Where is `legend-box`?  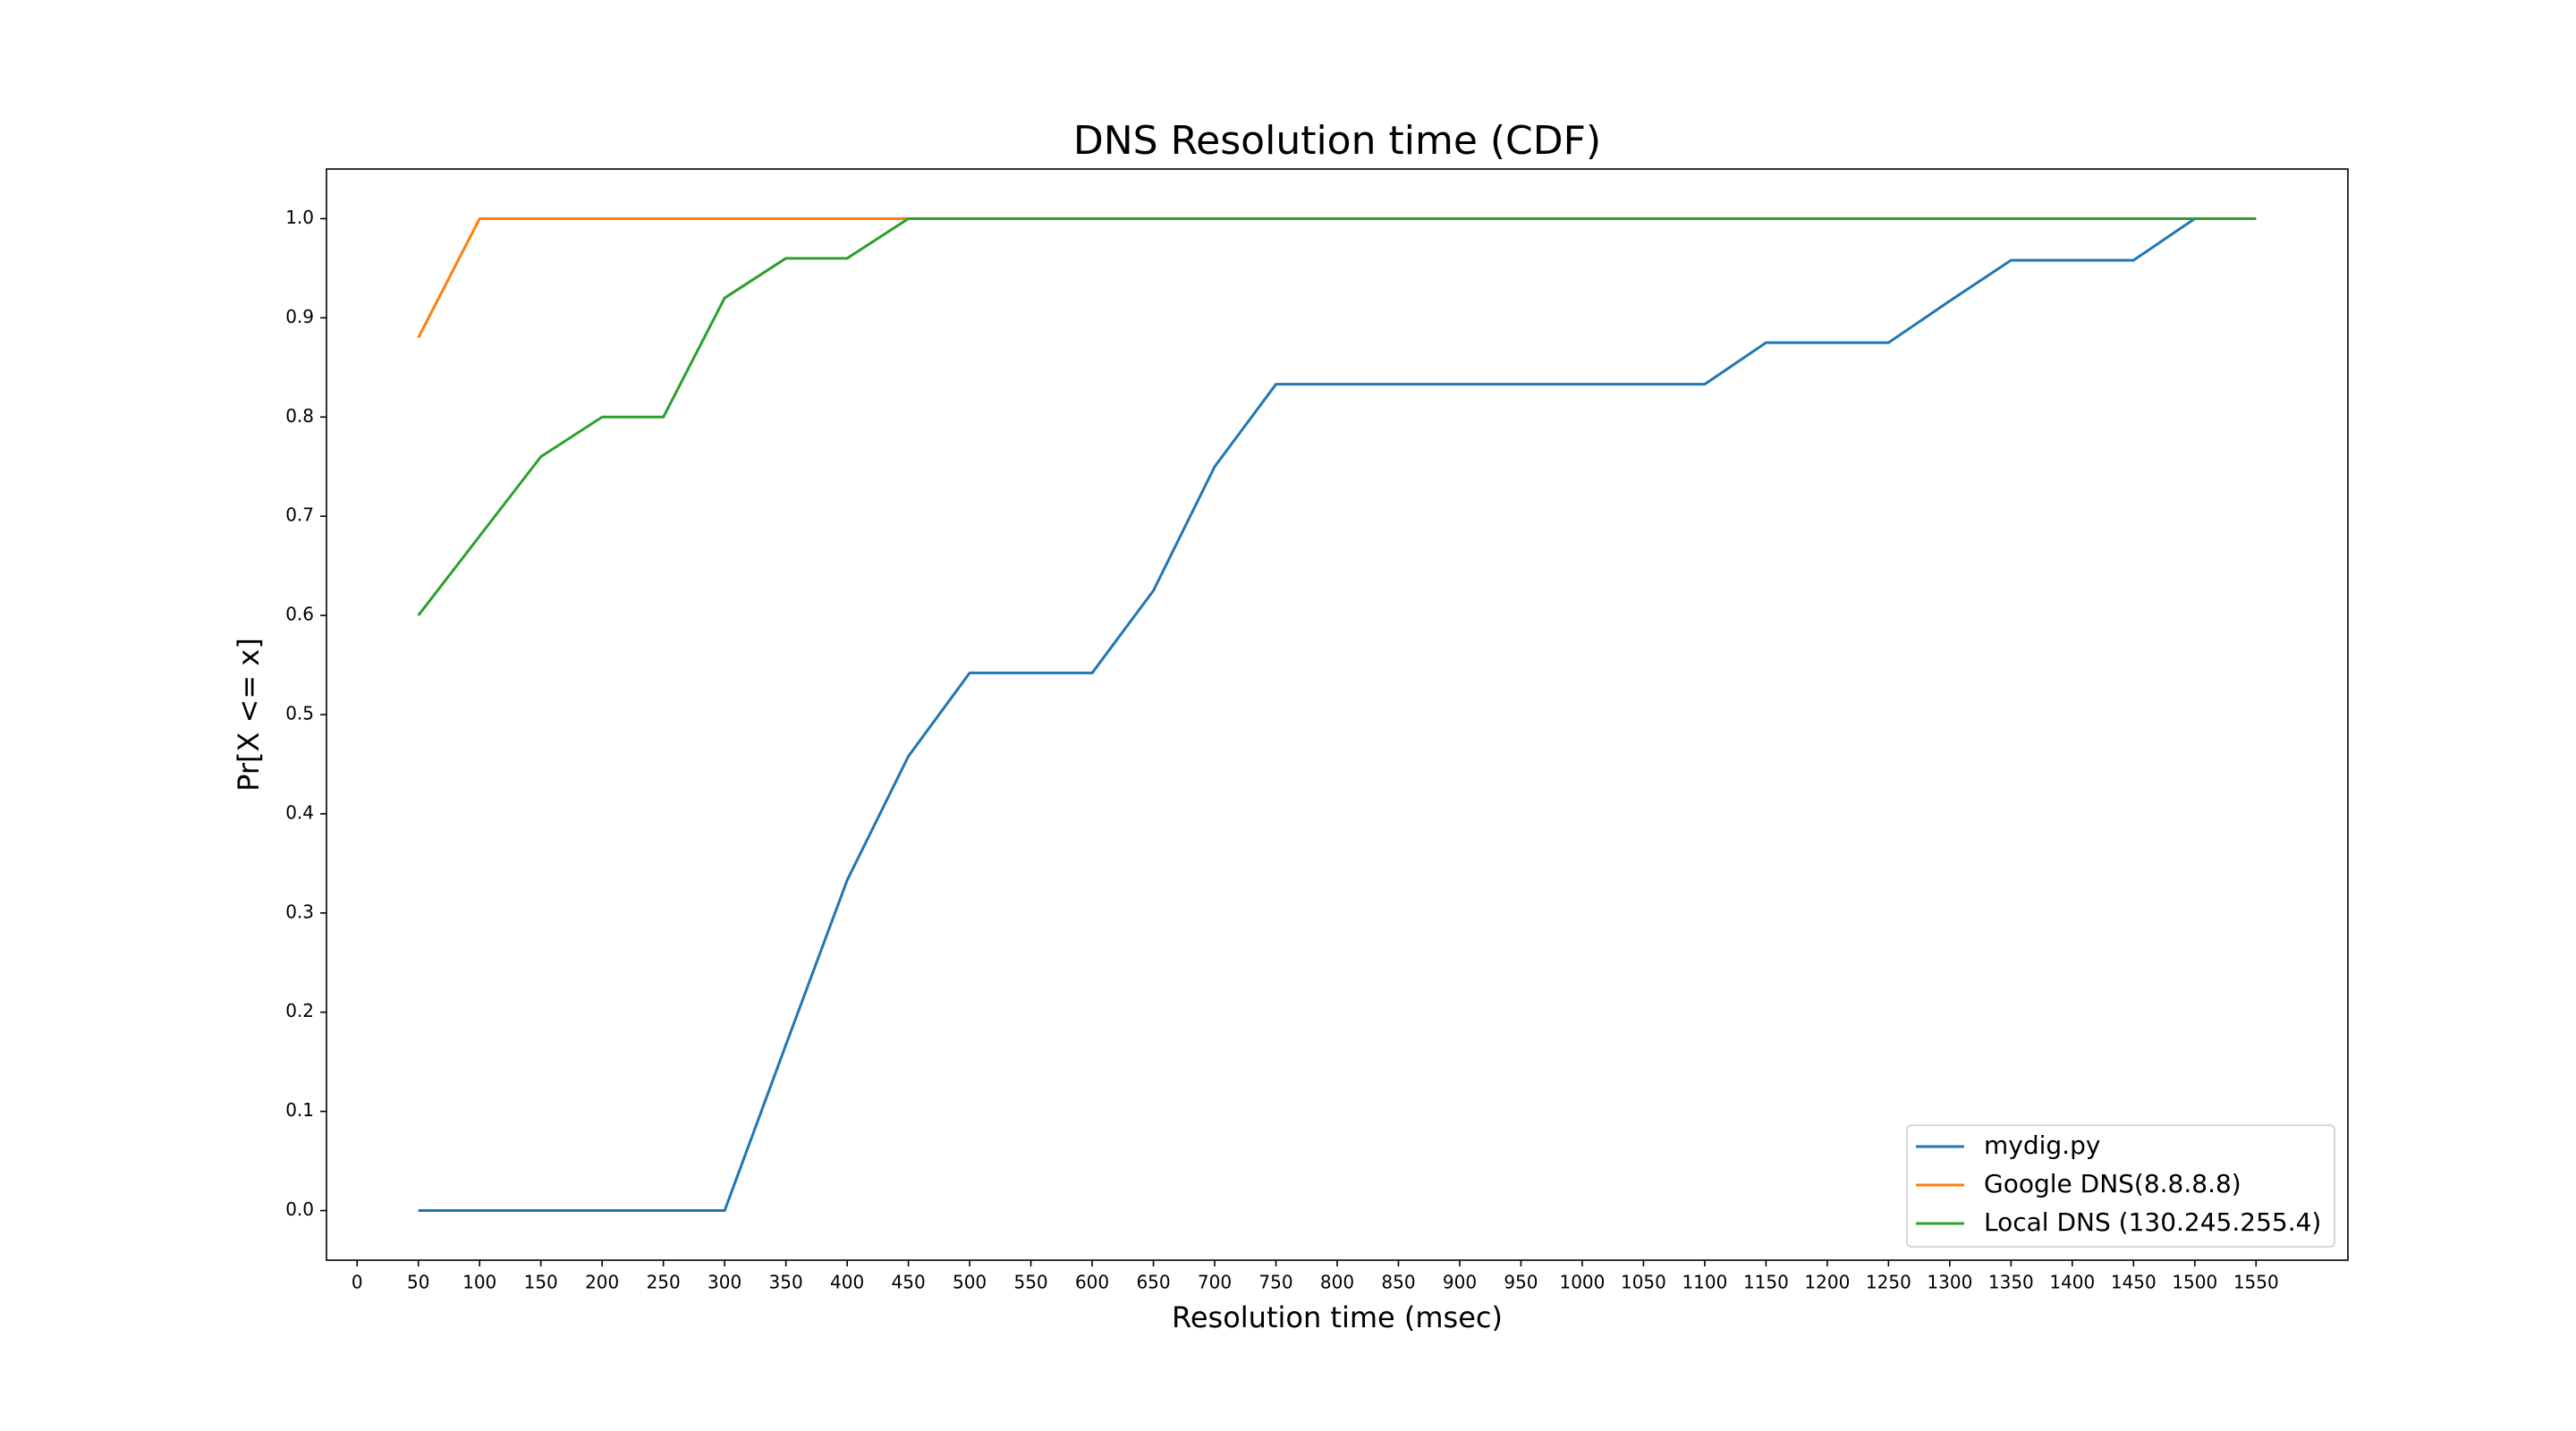 legend-box is located at coordinates (2120, 1186).